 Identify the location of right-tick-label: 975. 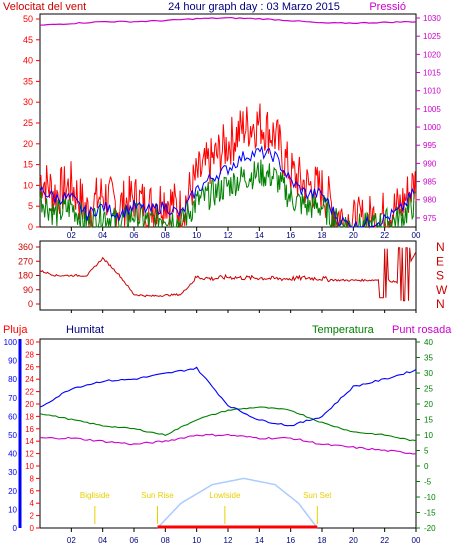
(430, 218).